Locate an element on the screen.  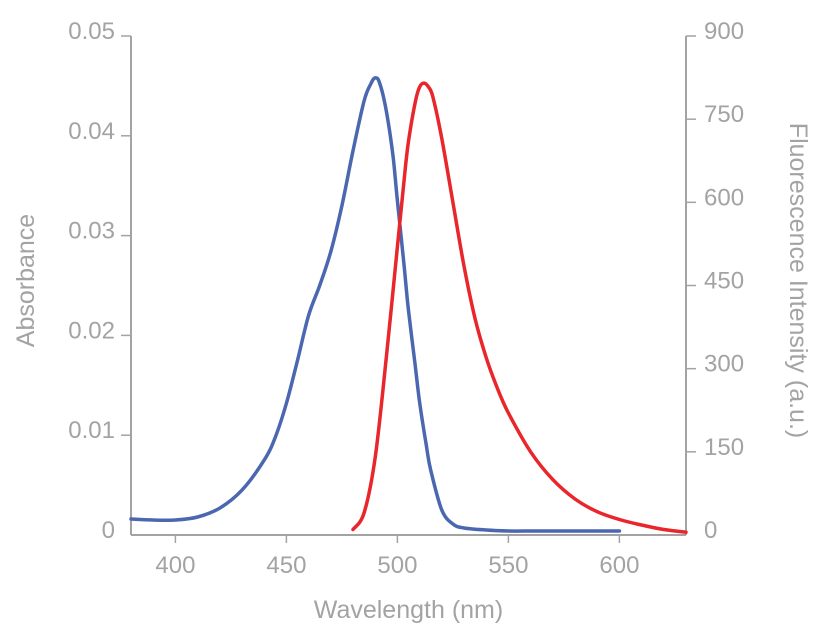
y-left-tick-label: 0.03 is located at coordinates (91, 231).